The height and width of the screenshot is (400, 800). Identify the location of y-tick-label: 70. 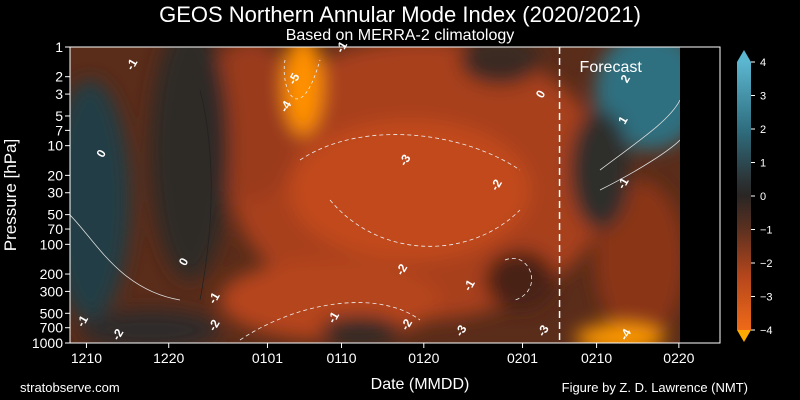
(55, 229).